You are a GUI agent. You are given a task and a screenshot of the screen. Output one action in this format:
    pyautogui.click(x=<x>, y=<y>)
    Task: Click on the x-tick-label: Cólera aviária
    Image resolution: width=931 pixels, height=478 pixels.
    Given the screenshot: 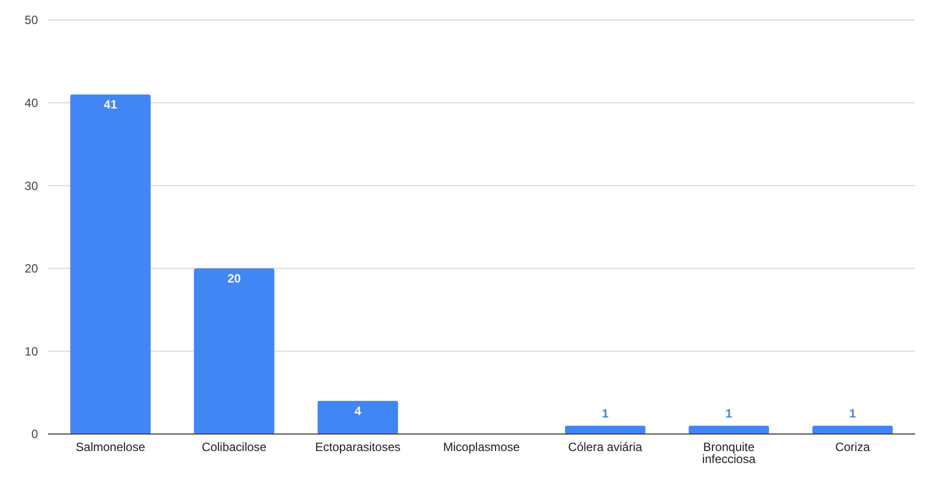 What is the action you would take?
    pyautogui.click(x=605, y=447)
    